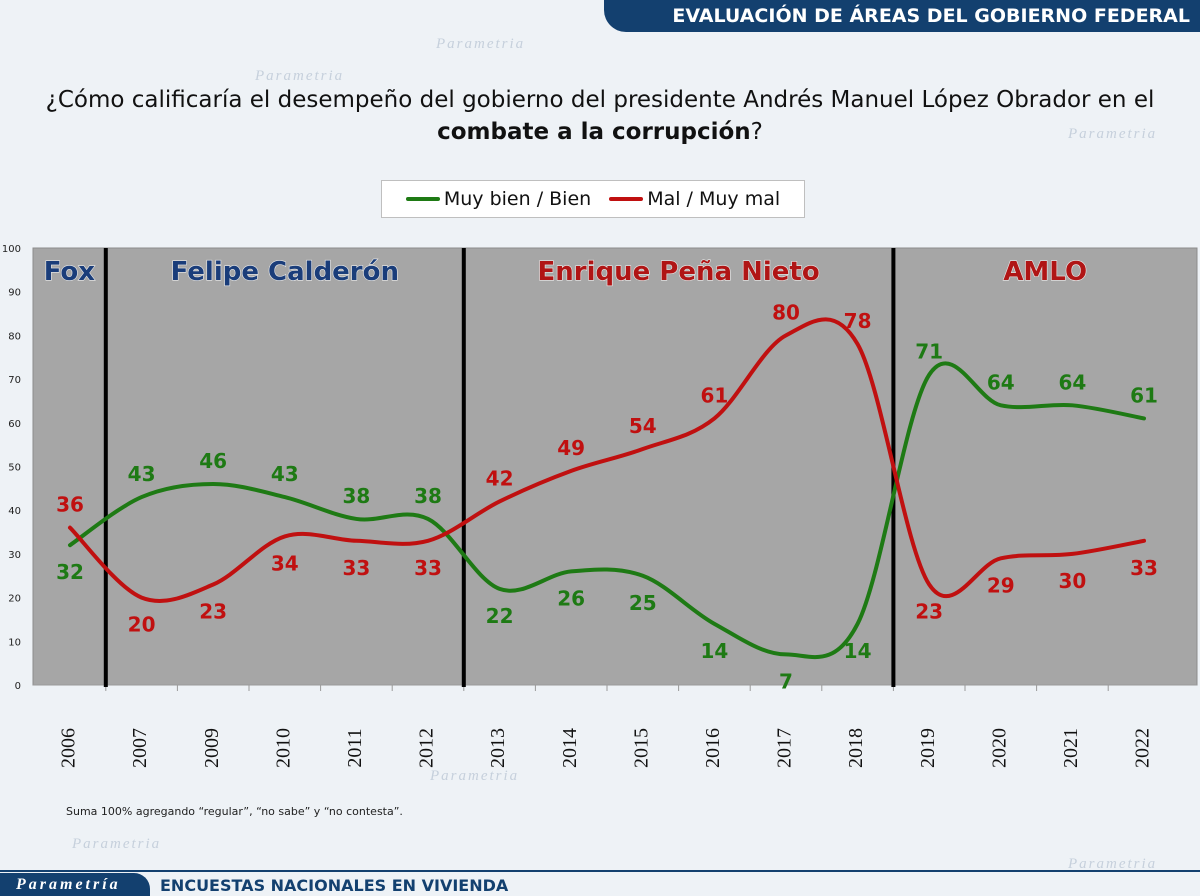 This screenshot has width=1200, height=896. Describe the element at coordinates (785, 748) in the screenshot. I see `x-tick-label: 2017` at that location.